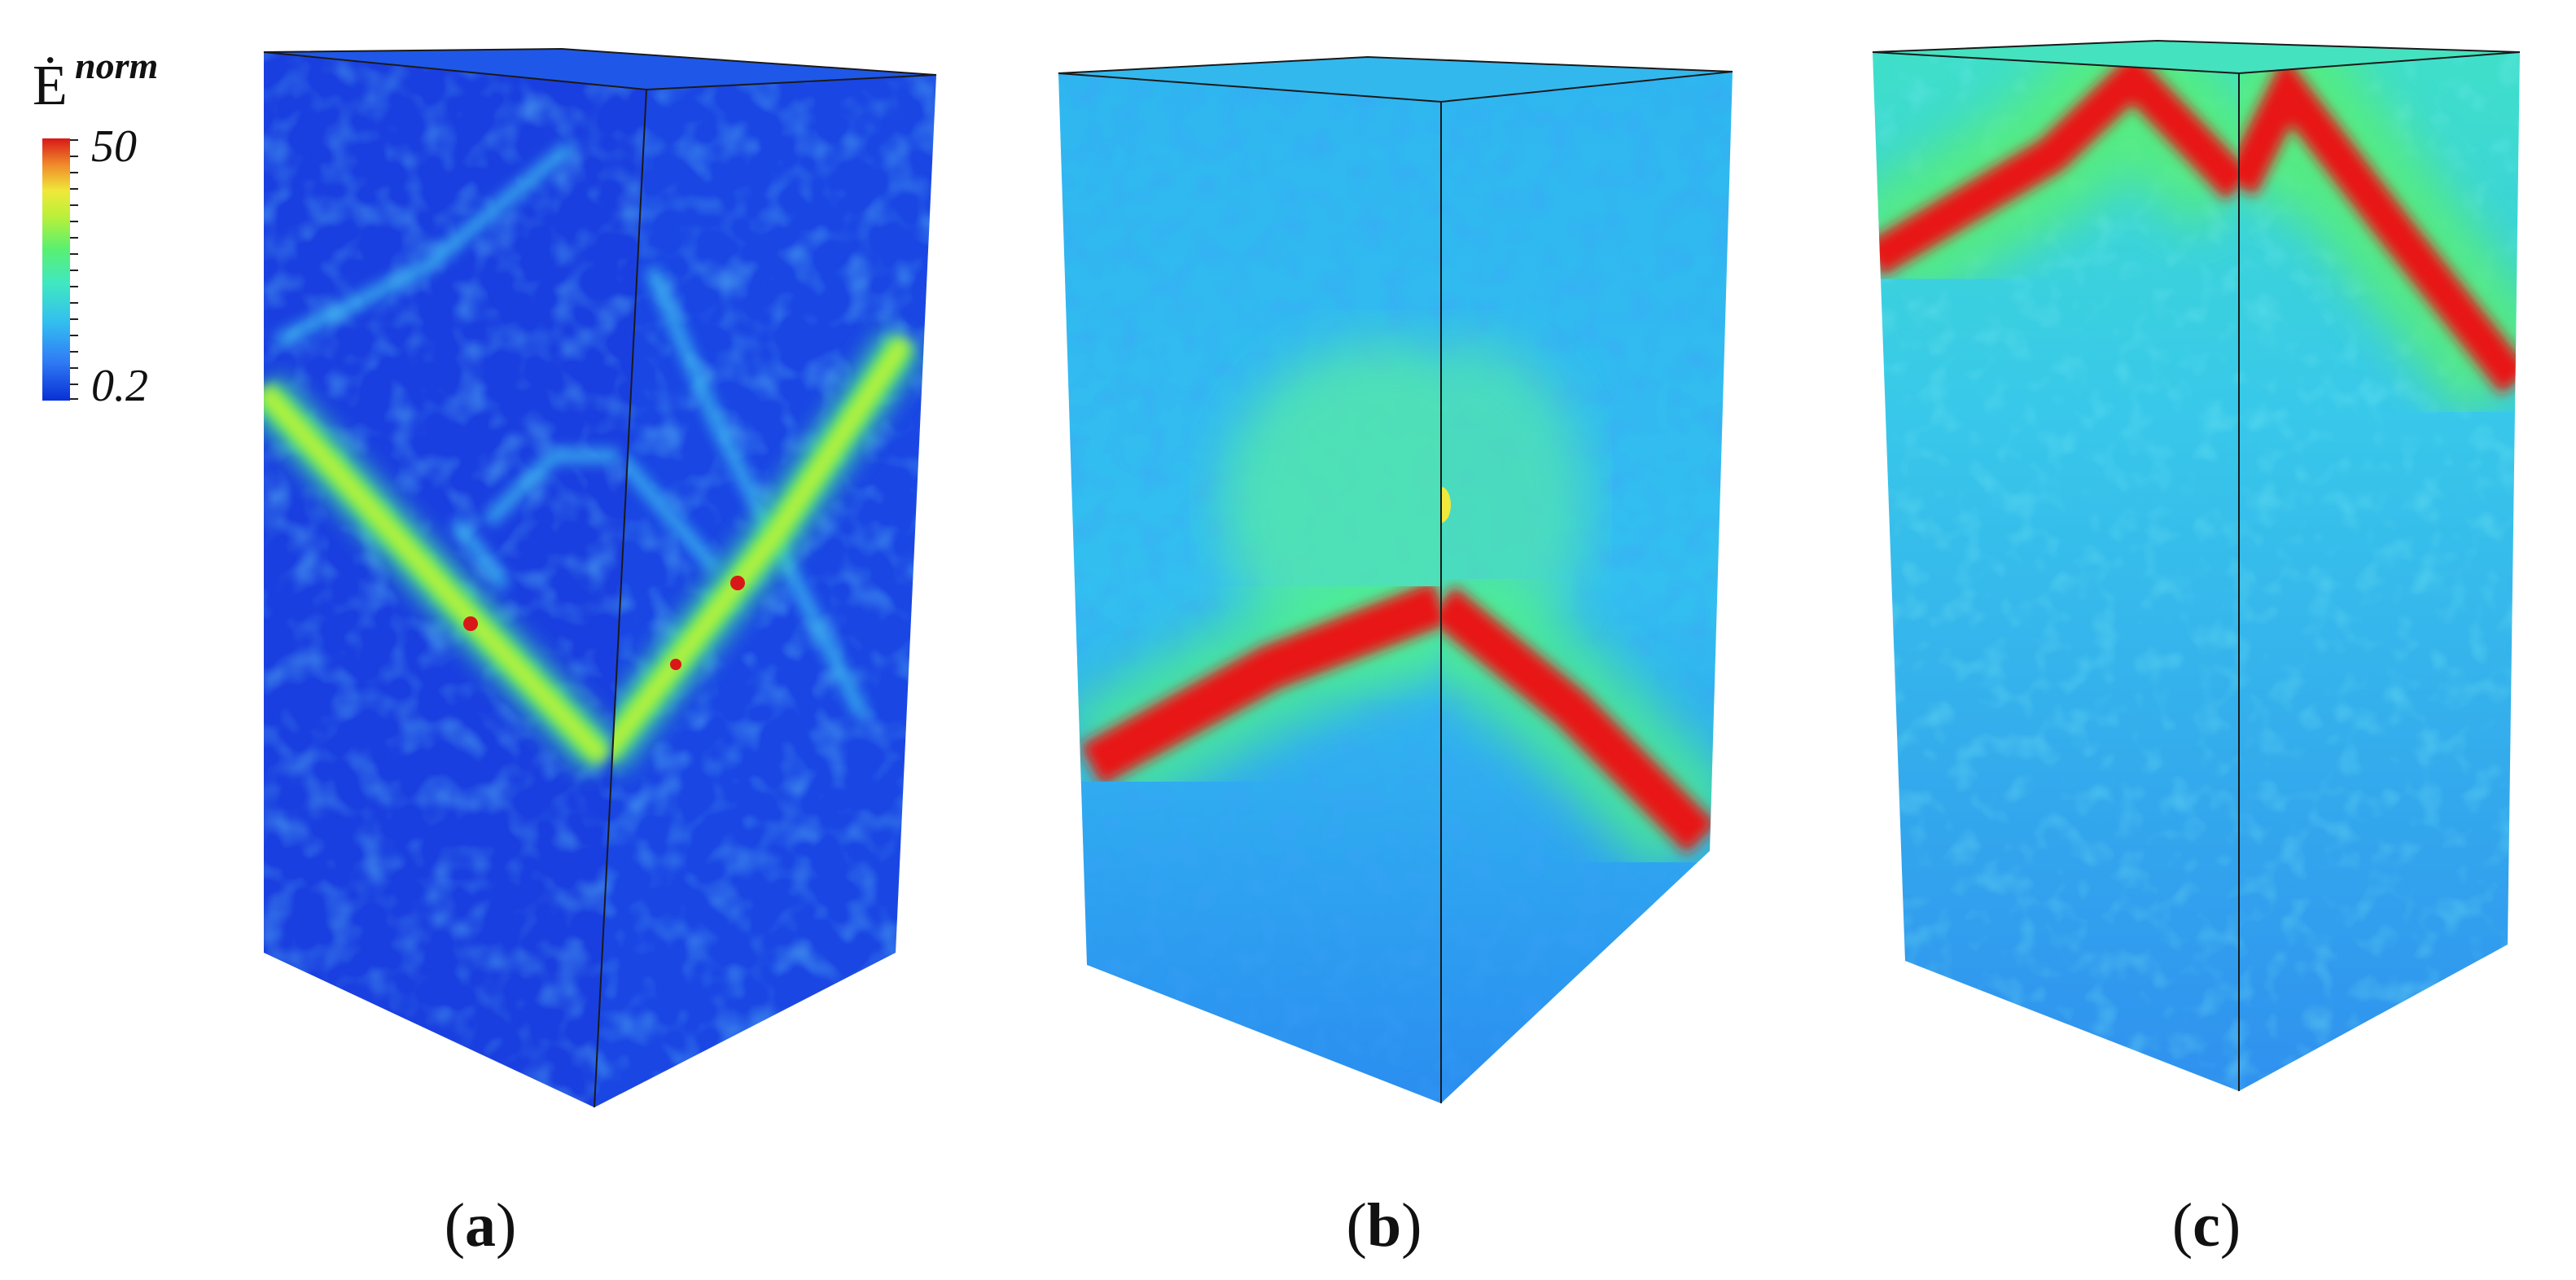  Describe the element at coordinates (119, 386) in the screenshot. I see `legend-min-label: 0.2` at that location.